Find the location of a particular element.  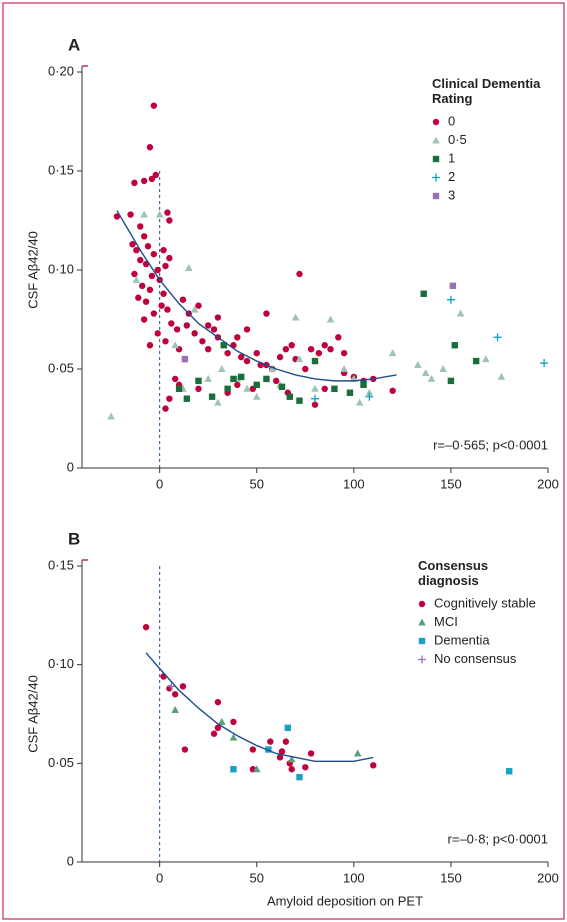

annotation: r=–0·565; p<0·0001 is located at coordinates (490, 444).